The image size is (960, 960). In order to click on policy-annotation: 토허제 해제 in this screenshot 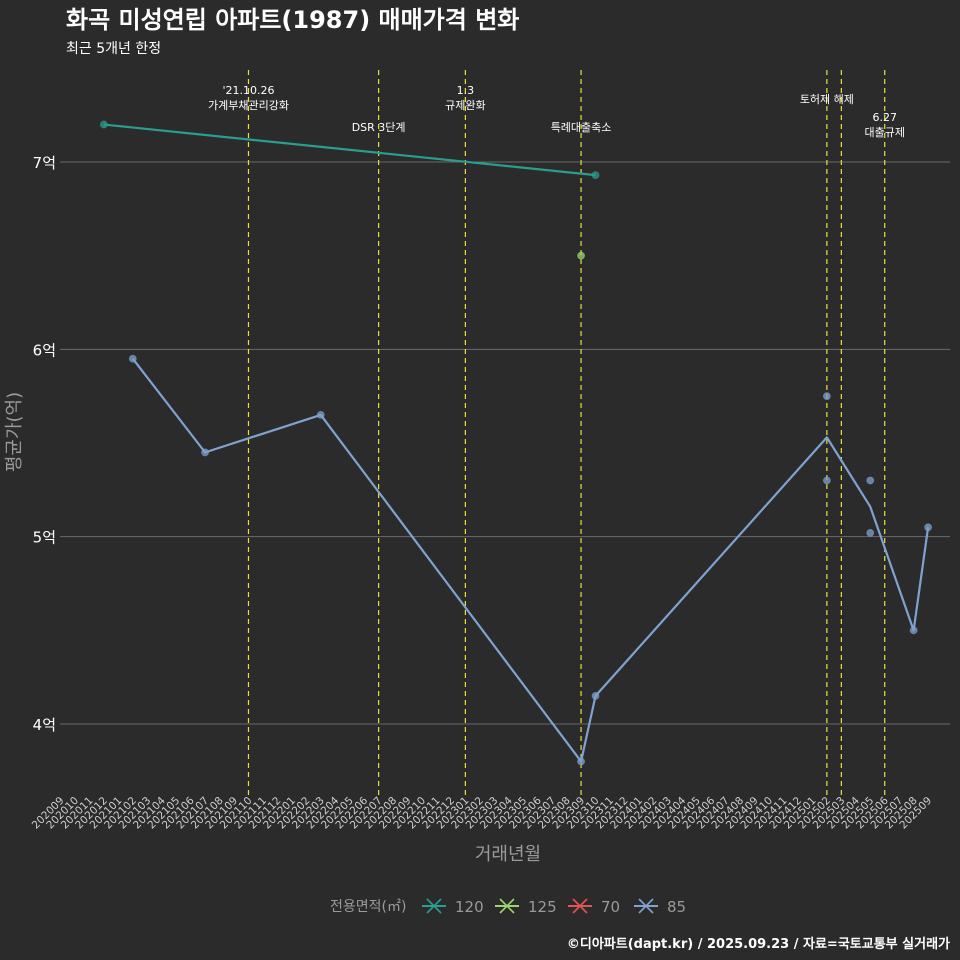, I will do `click(827, 99)`.